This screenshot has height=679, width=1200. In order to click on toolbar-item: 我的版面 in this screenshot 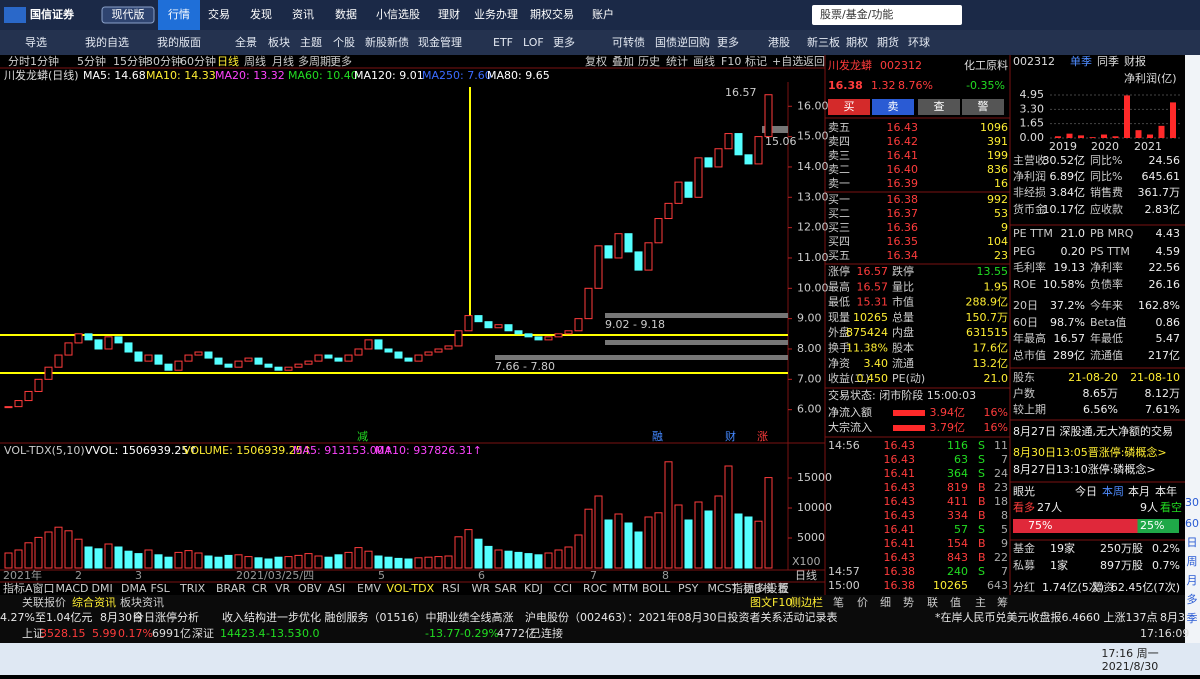, I will do `click(179, 42)`.